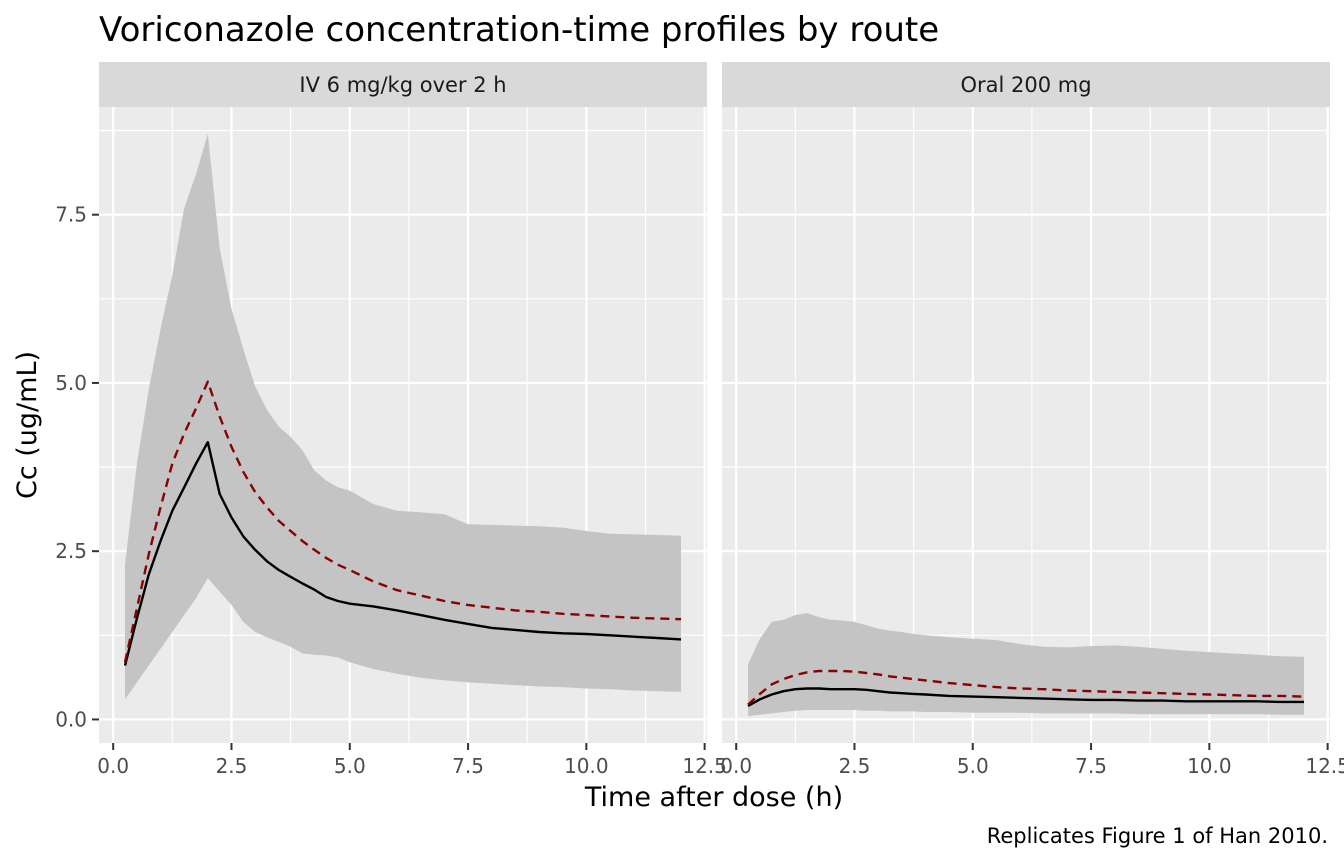  I want to click on x-axis-title: Time after dose (h), so click(713, 797).